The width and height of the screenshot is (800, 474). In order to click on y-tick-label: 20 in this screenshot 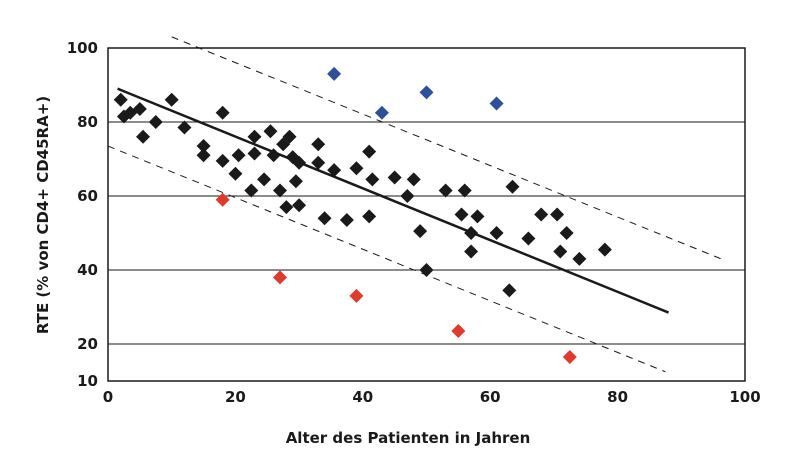, I will do `click(87, 344)`.